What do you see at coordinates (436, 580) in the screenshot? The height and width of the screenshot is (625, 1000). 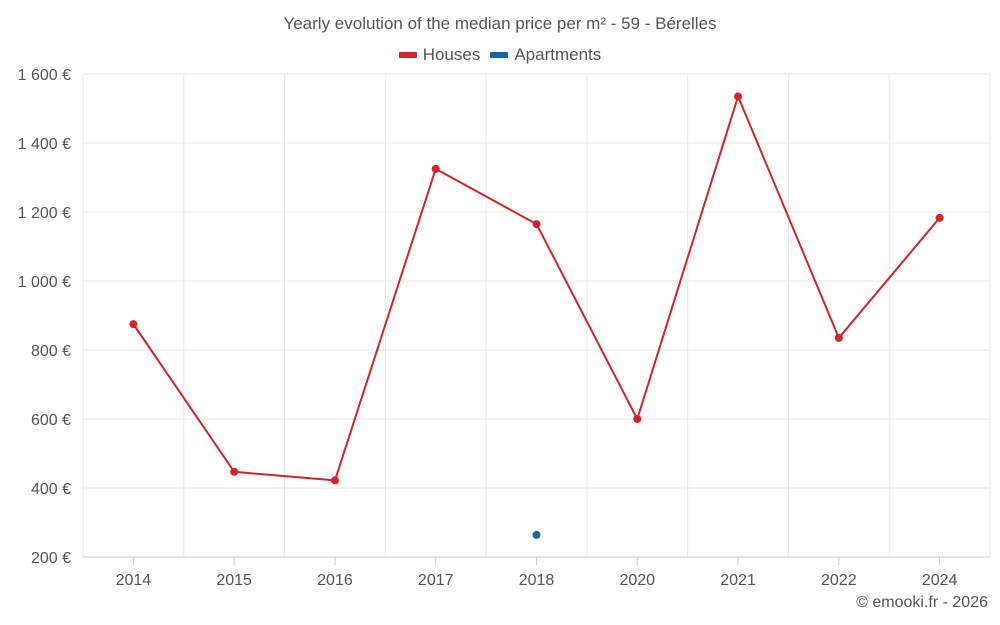 I see `x-tick-label: 2017` at bounding box center [436, 580].